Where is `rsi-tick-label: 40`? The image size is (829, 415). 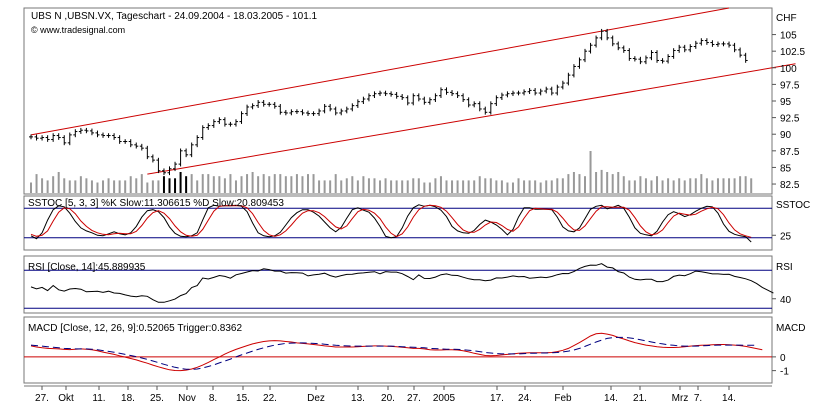
rsi-tick-label: 40 is located at coordinates (786, 300).